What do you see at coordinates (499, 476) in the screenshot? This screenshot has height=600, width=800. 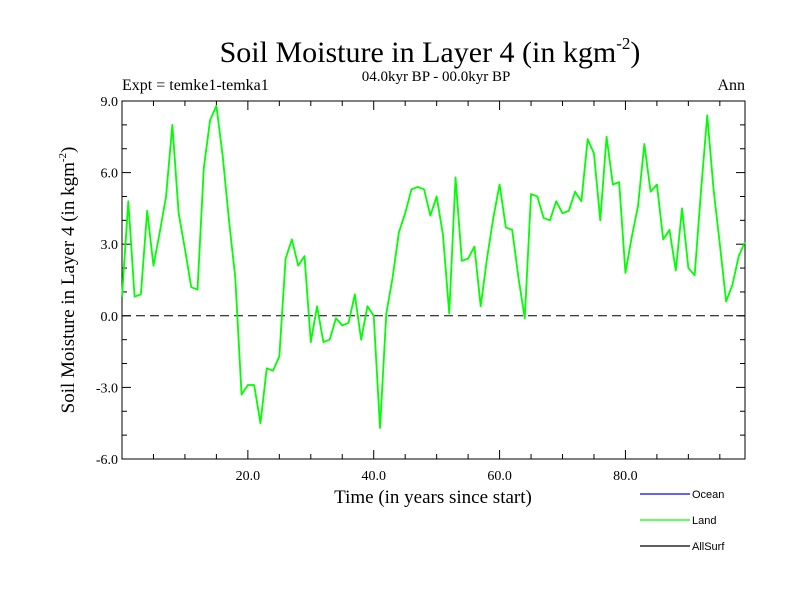 I see `x-tick-label: 60.0` at bounding box center [499, 476].